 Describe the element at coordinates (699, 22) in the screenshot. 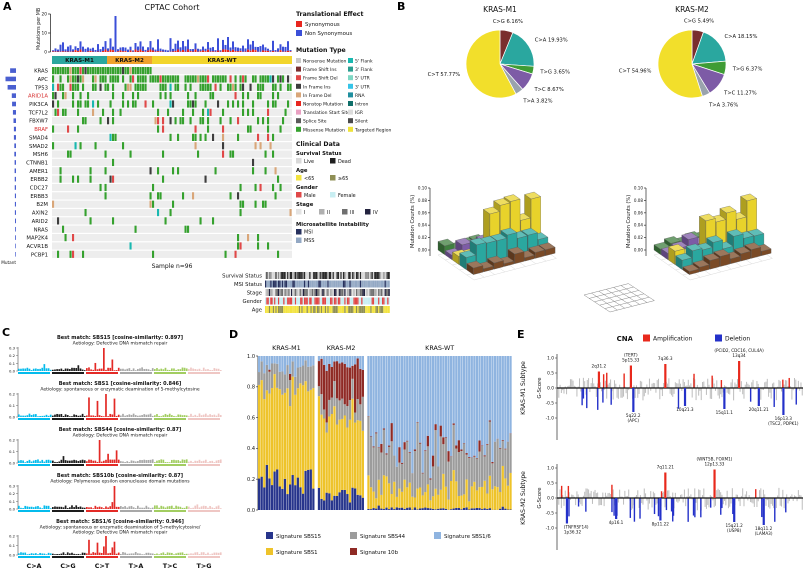

I see `pie-label: C>G 5.49%` at that location.